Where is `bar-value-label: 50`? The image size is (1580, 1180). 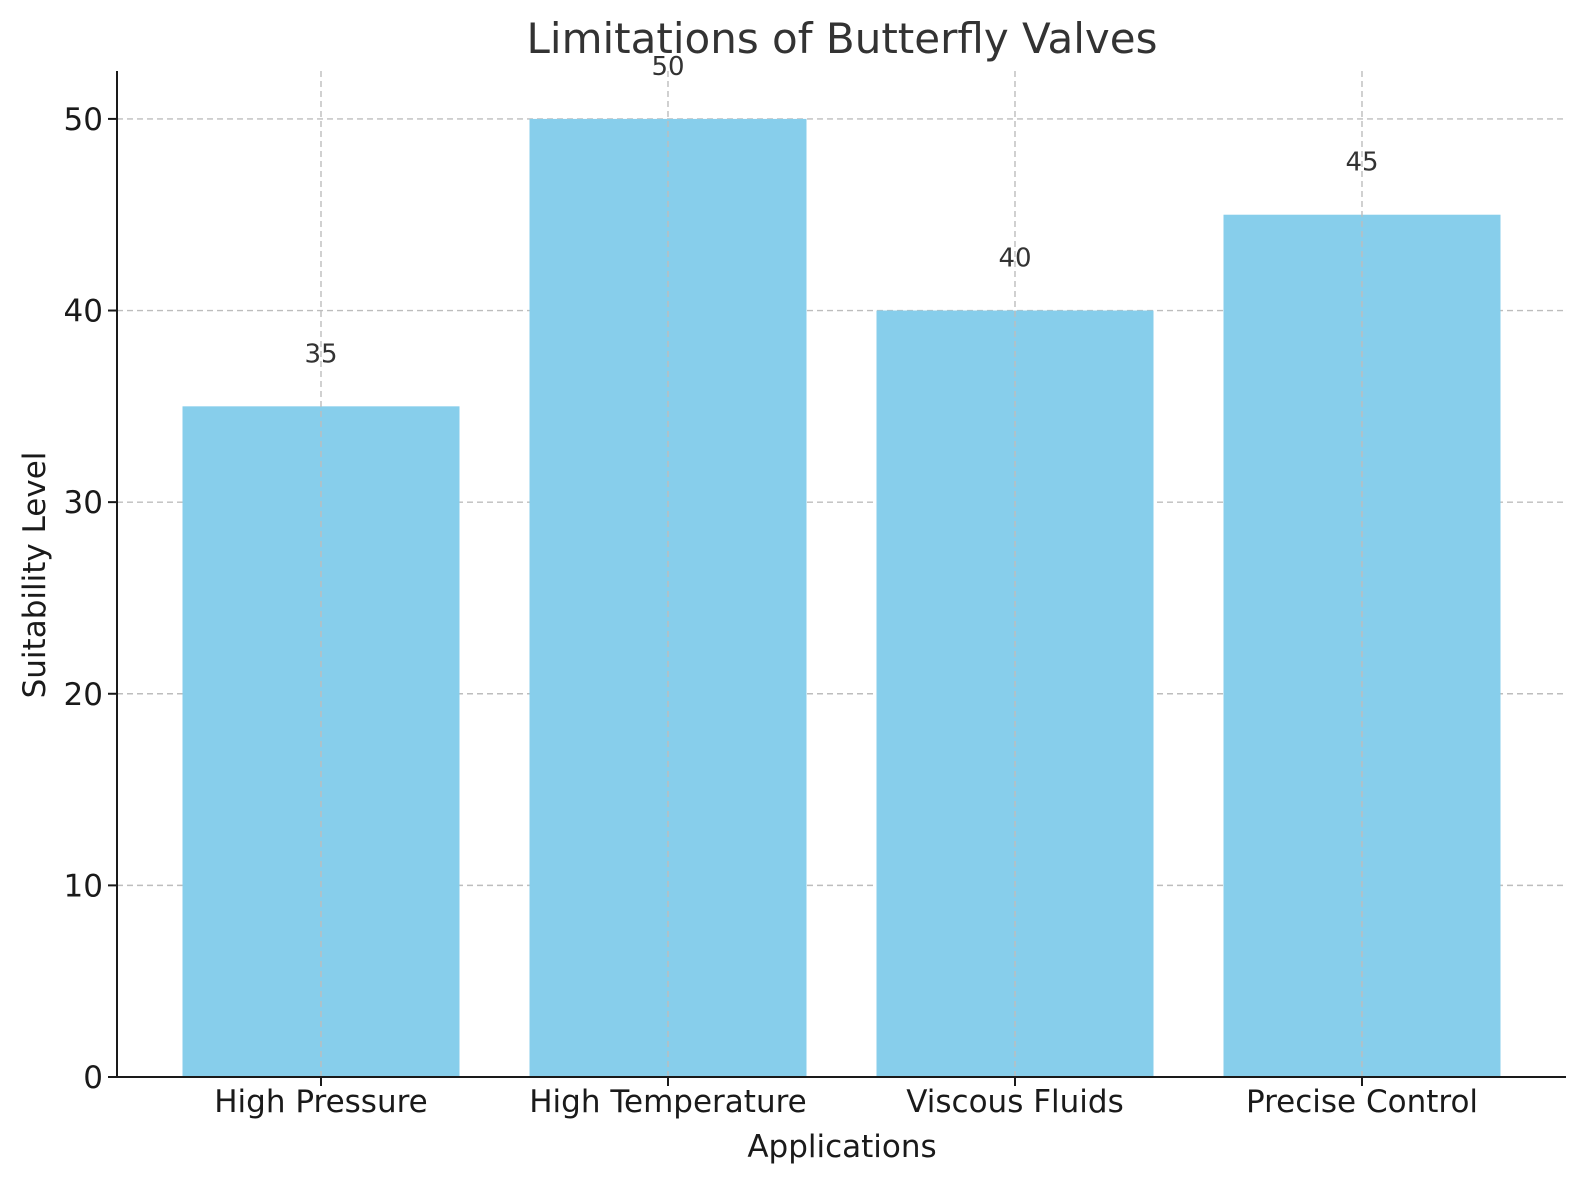 bar-value-label: 50 is located at coordinates (667, 67).